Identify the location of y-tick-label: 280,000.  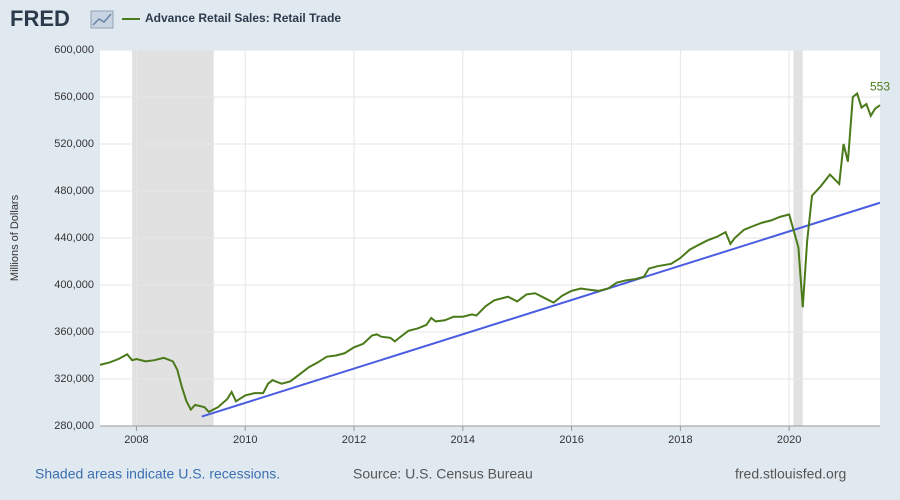
(74, 426).